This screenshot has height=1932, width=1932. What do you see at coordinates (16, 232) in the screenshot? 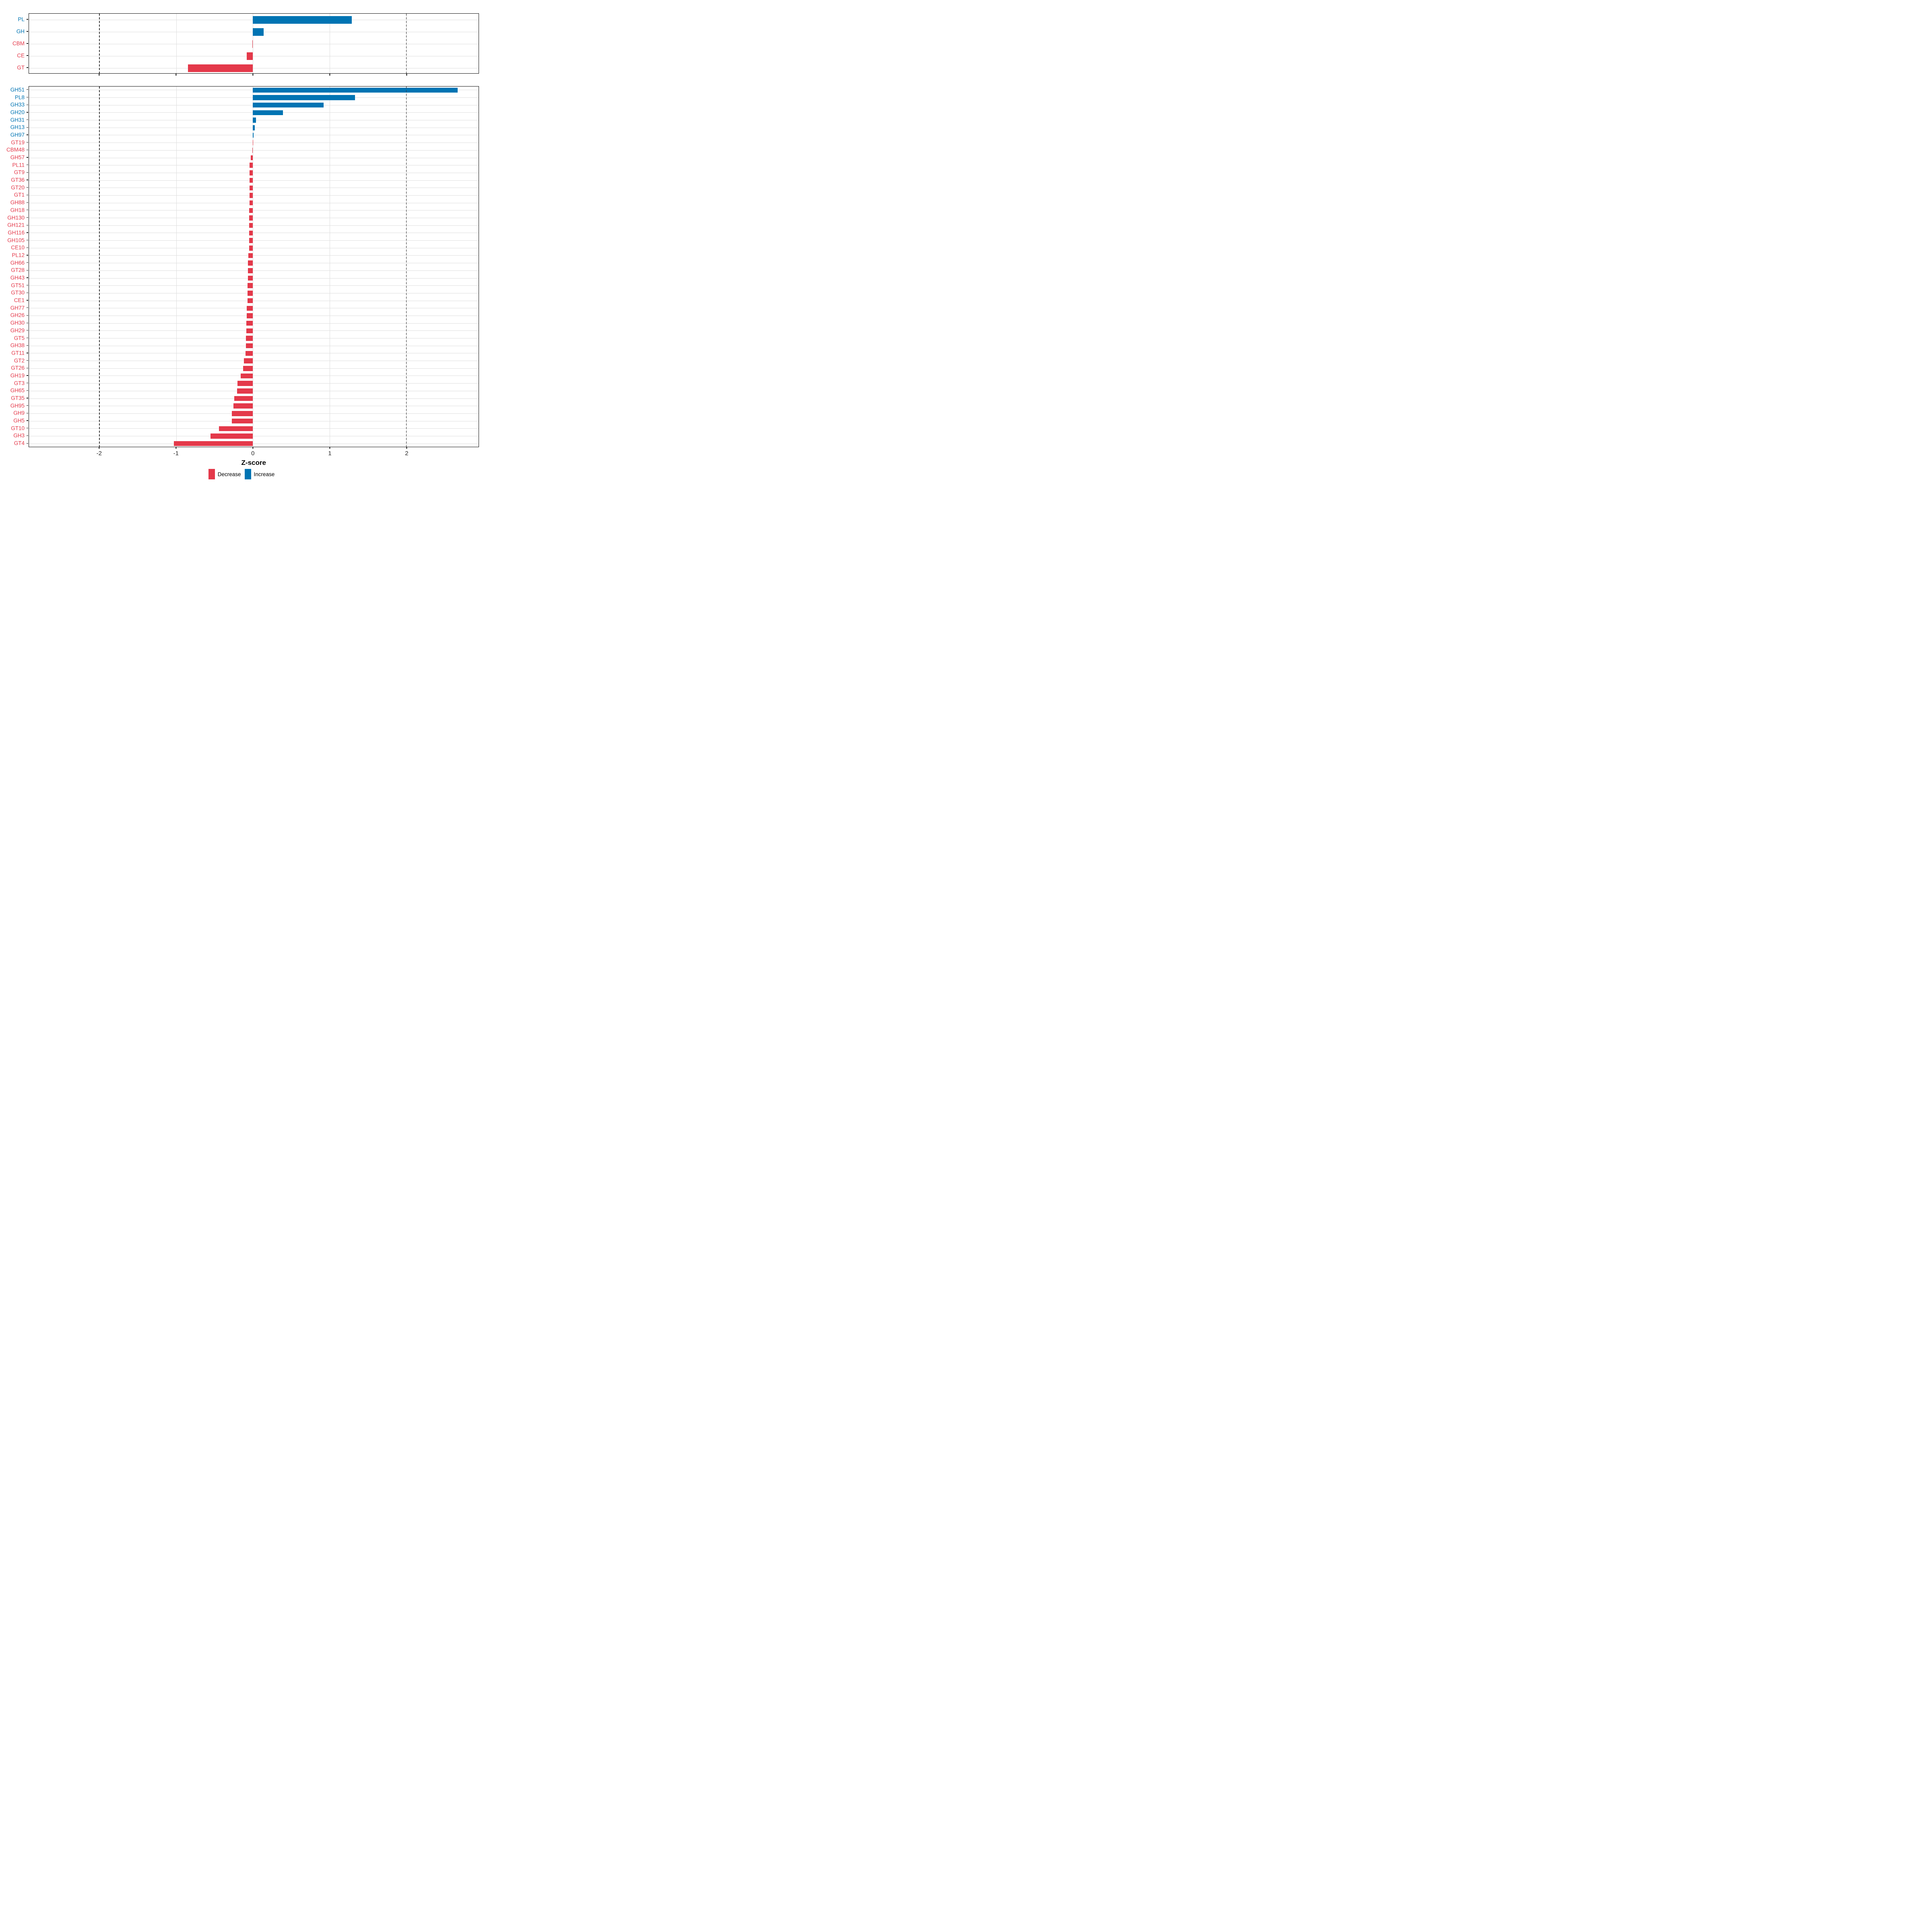
I see `y-label-GH116: GH116` at bounding box center [16, 232].